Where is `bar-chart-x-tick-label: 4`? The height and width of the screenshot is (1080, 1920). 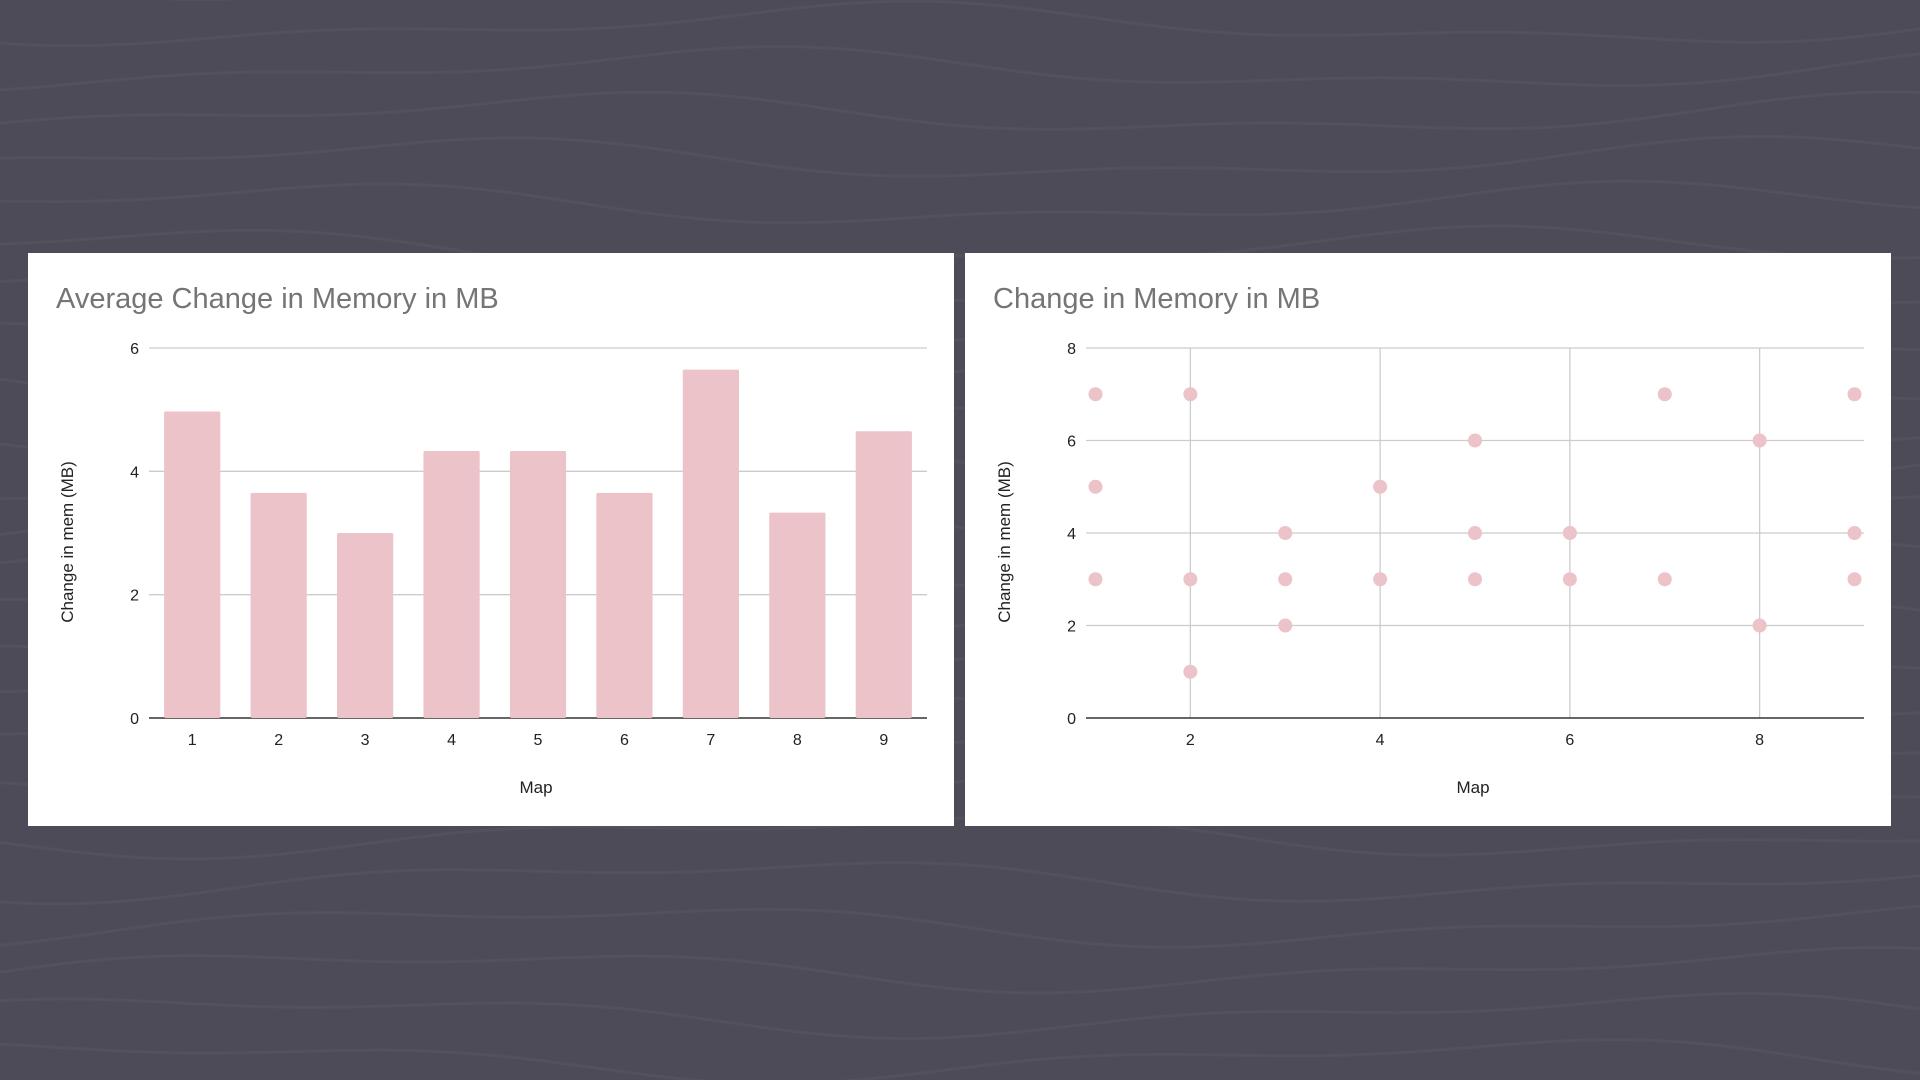
bar-chart-x-tick-label: 4 is located at coordinates (451, 740).